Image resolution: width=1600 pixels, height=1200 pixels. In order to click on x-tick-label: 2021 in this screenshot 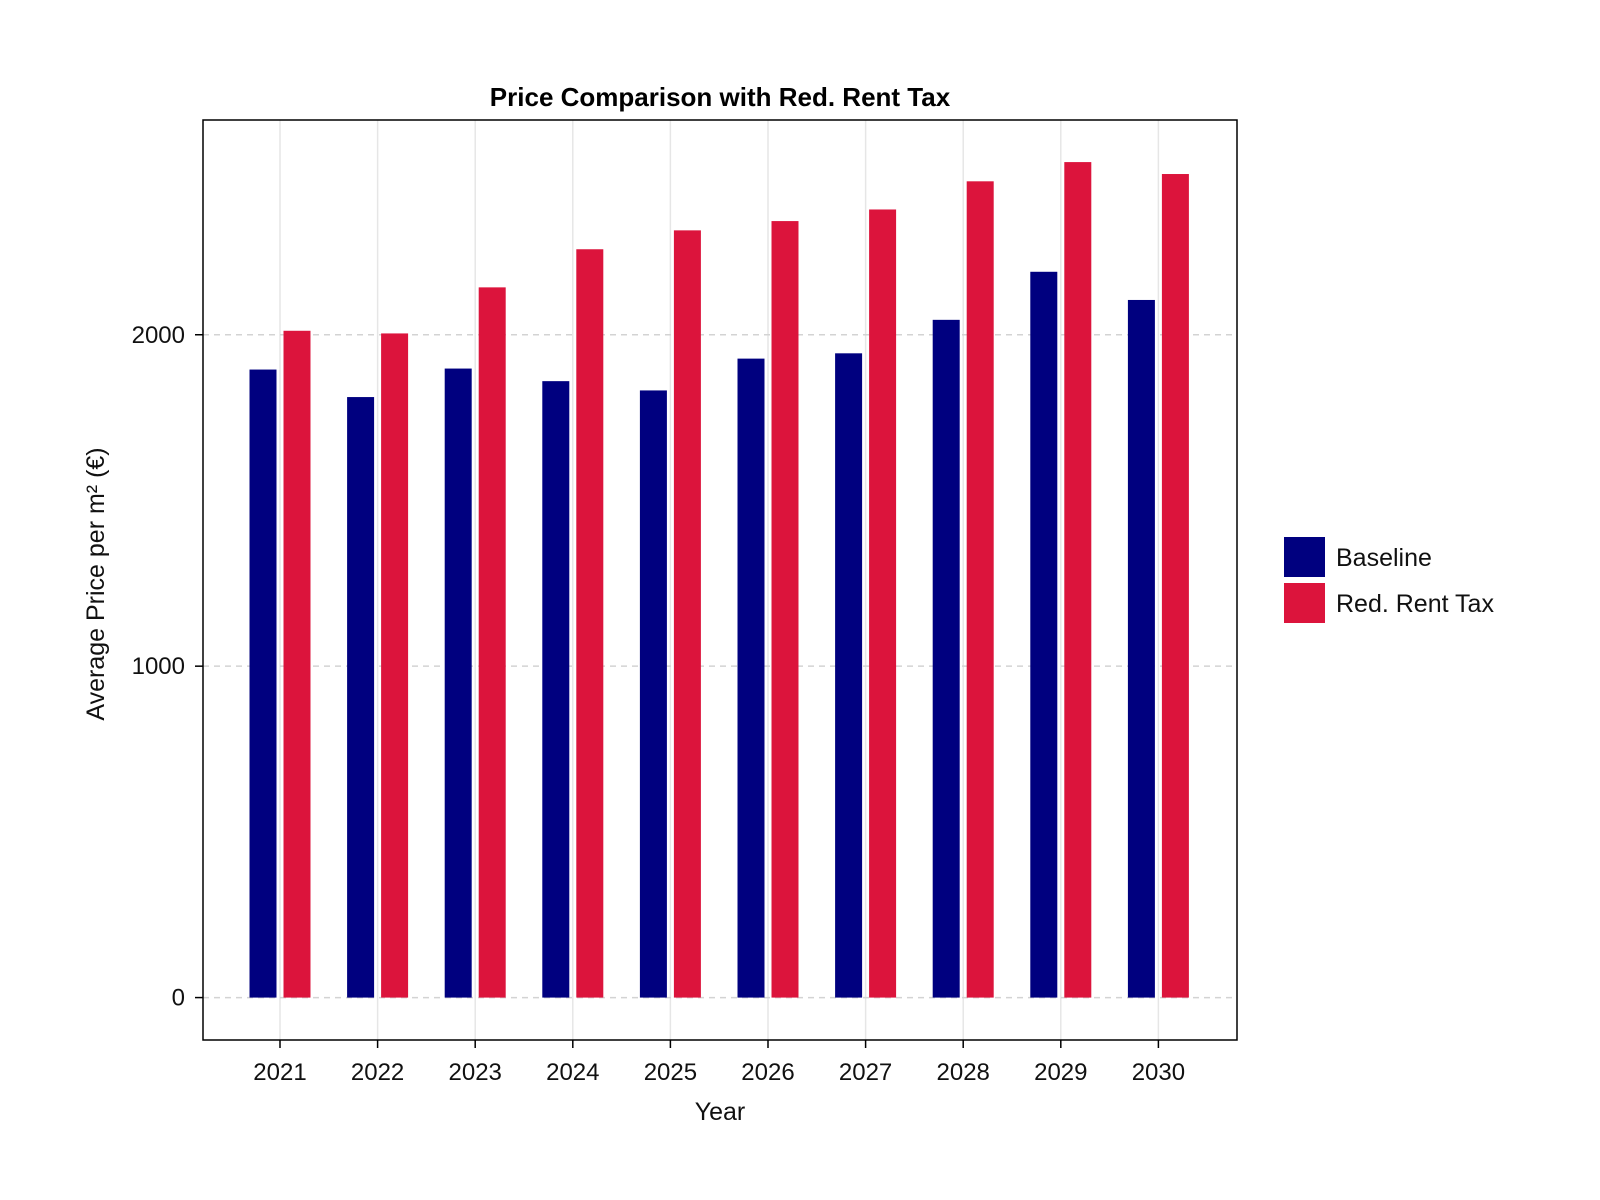, I will do `click(279, 1072)`.